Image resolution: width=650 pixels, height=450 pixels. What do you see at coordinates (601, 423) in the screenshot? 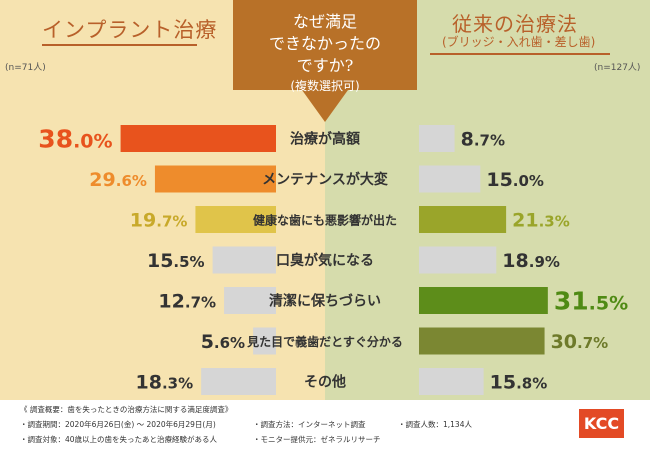
I see `kcc-logo: KCC` at bounding box center [601, 423].